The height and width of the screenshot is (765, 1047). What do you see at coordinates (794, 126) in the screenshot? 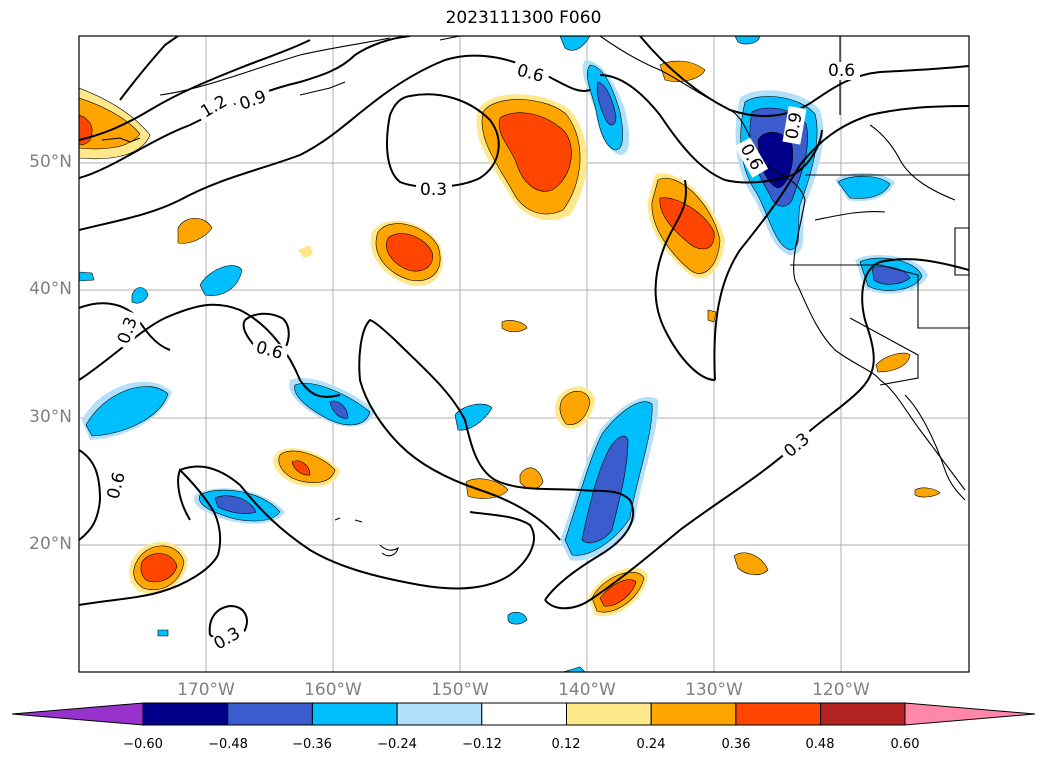
I see `contour-label: 0.9` at bounding box center [794, 126].